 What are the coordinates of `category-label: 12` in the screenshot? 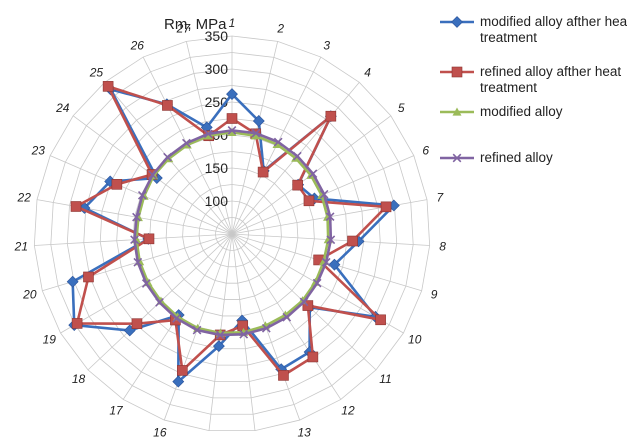 It's located at (348, 410).